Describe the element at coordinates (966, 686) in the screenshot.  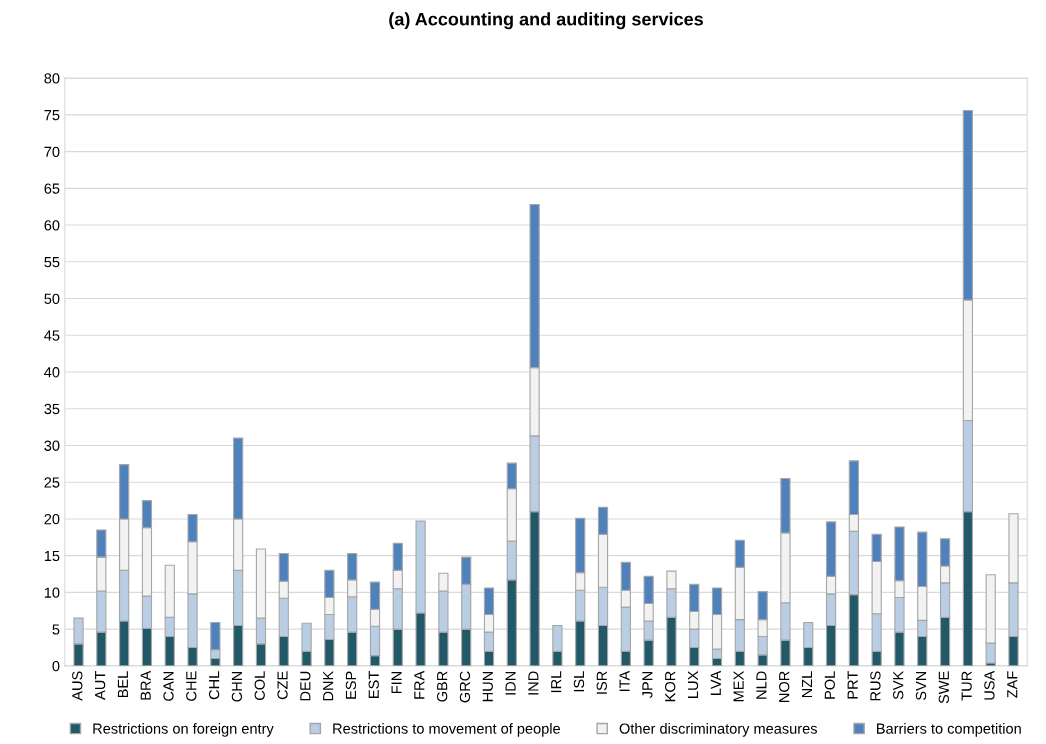
I see `x-tick-label: TUR` at that location.